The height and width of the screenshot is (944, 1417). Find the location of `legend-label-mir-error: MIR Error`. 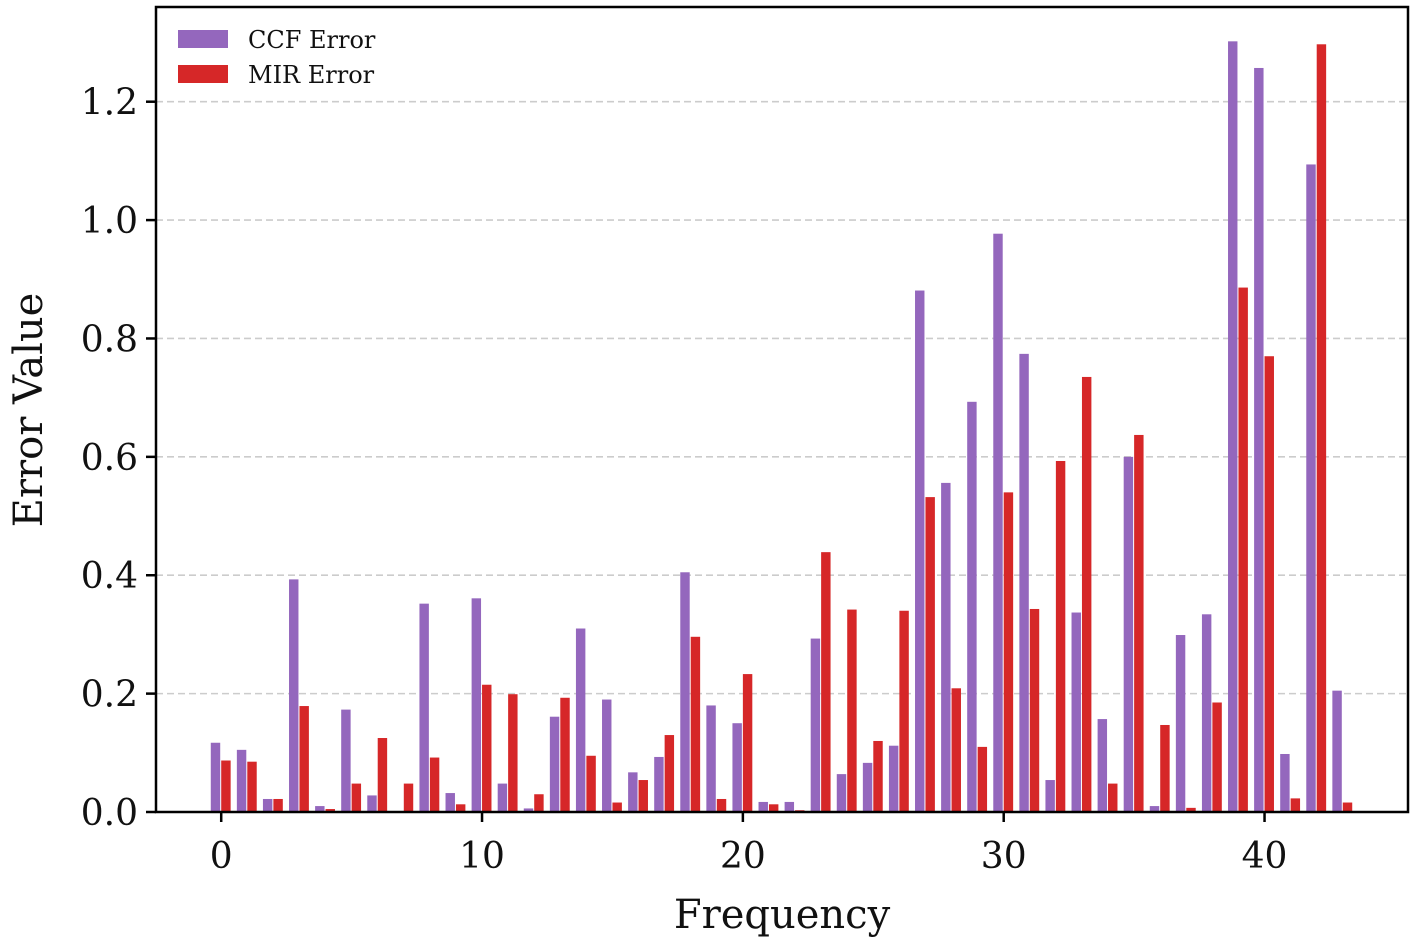

legend-label-mir-error: MIR Error is located at coordinates (311, 75).